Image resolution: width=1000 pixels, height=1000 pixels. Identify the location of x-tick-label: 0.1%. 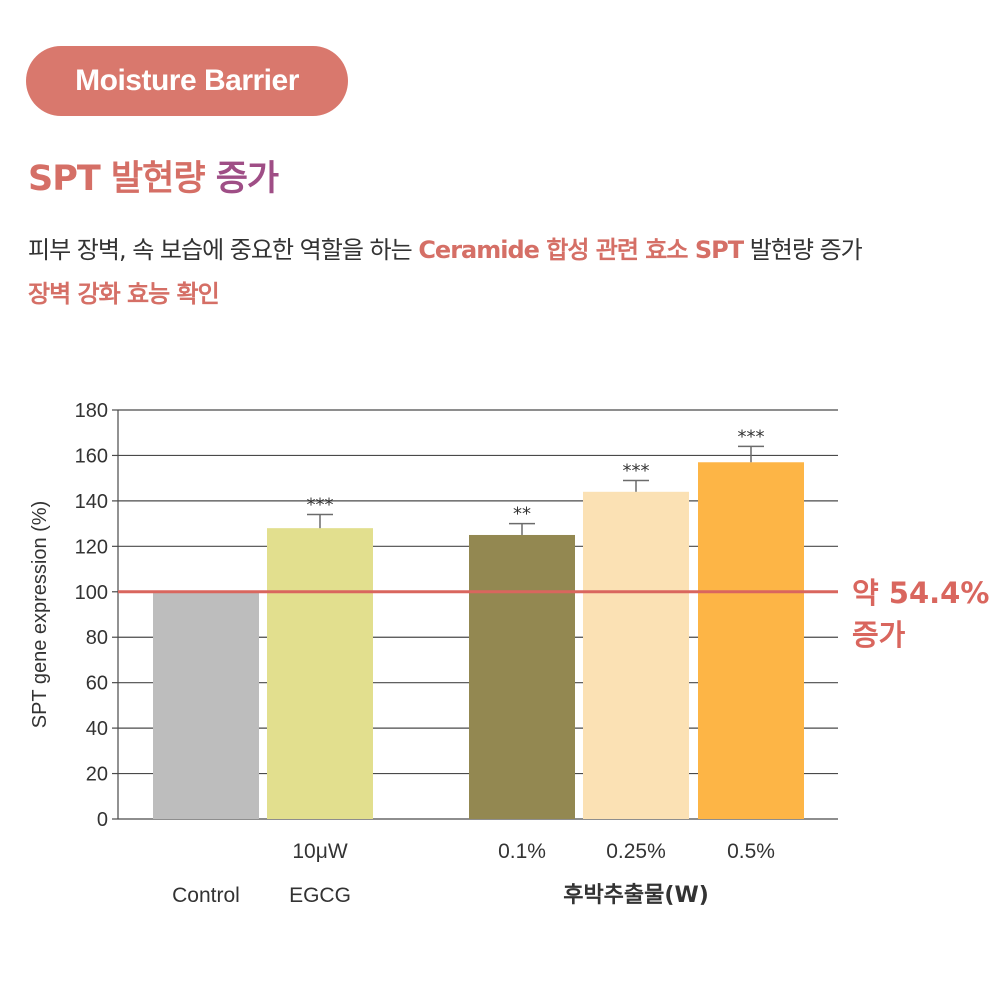
(522, 851).